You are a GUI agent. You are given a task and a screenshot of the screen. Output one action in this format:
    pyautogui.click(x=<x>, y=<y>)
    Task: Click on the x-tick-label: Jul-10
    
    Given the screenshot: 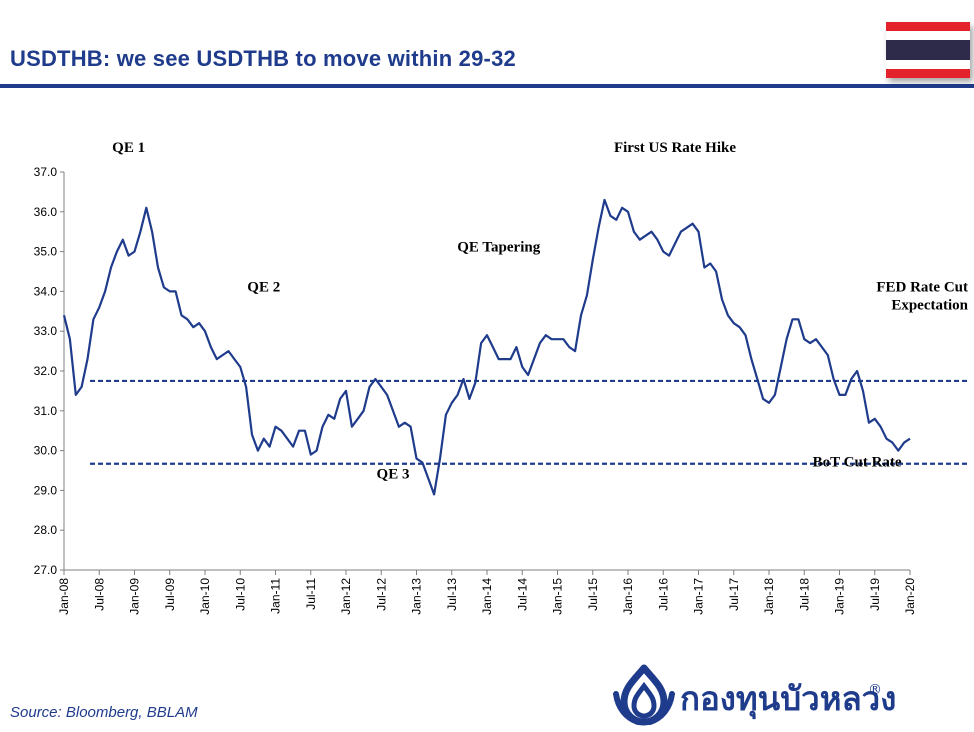 What is the action you would take?
    pyautogui.click(x=240, y=594)
    